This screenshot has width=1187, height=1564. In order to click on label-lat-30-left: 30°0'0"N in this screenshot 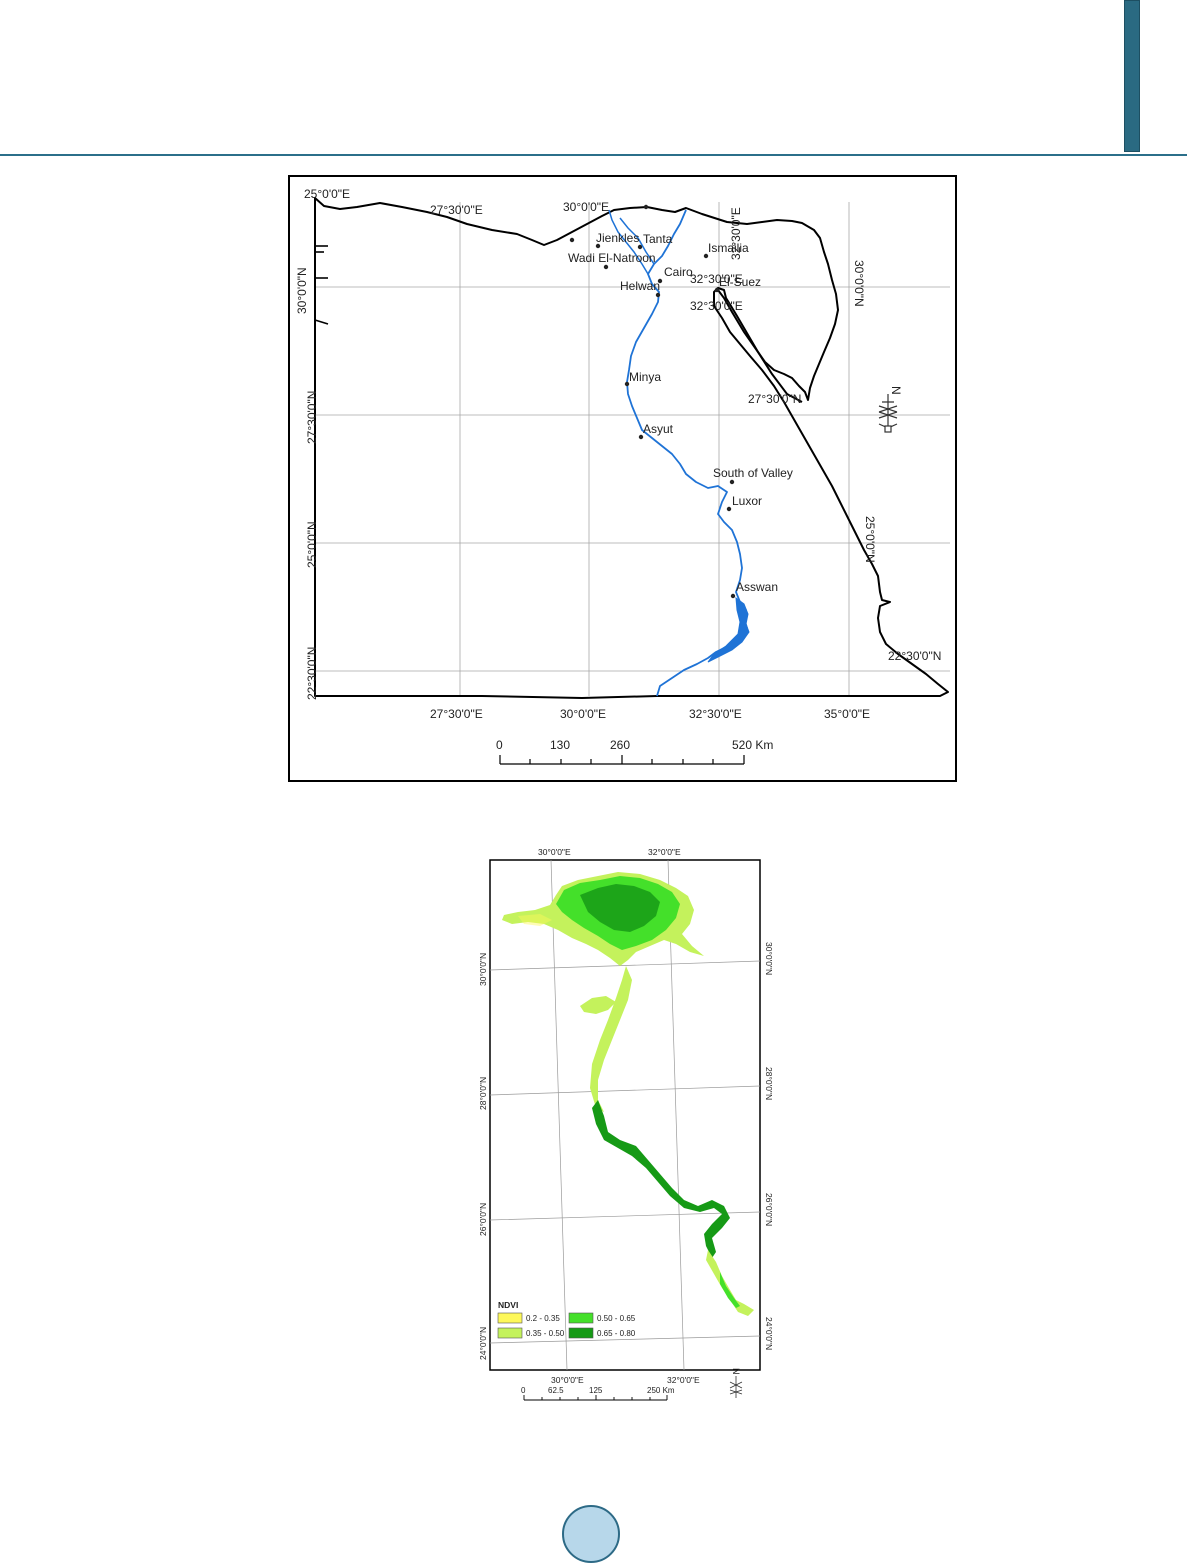, I will do `click(302, 290)`.